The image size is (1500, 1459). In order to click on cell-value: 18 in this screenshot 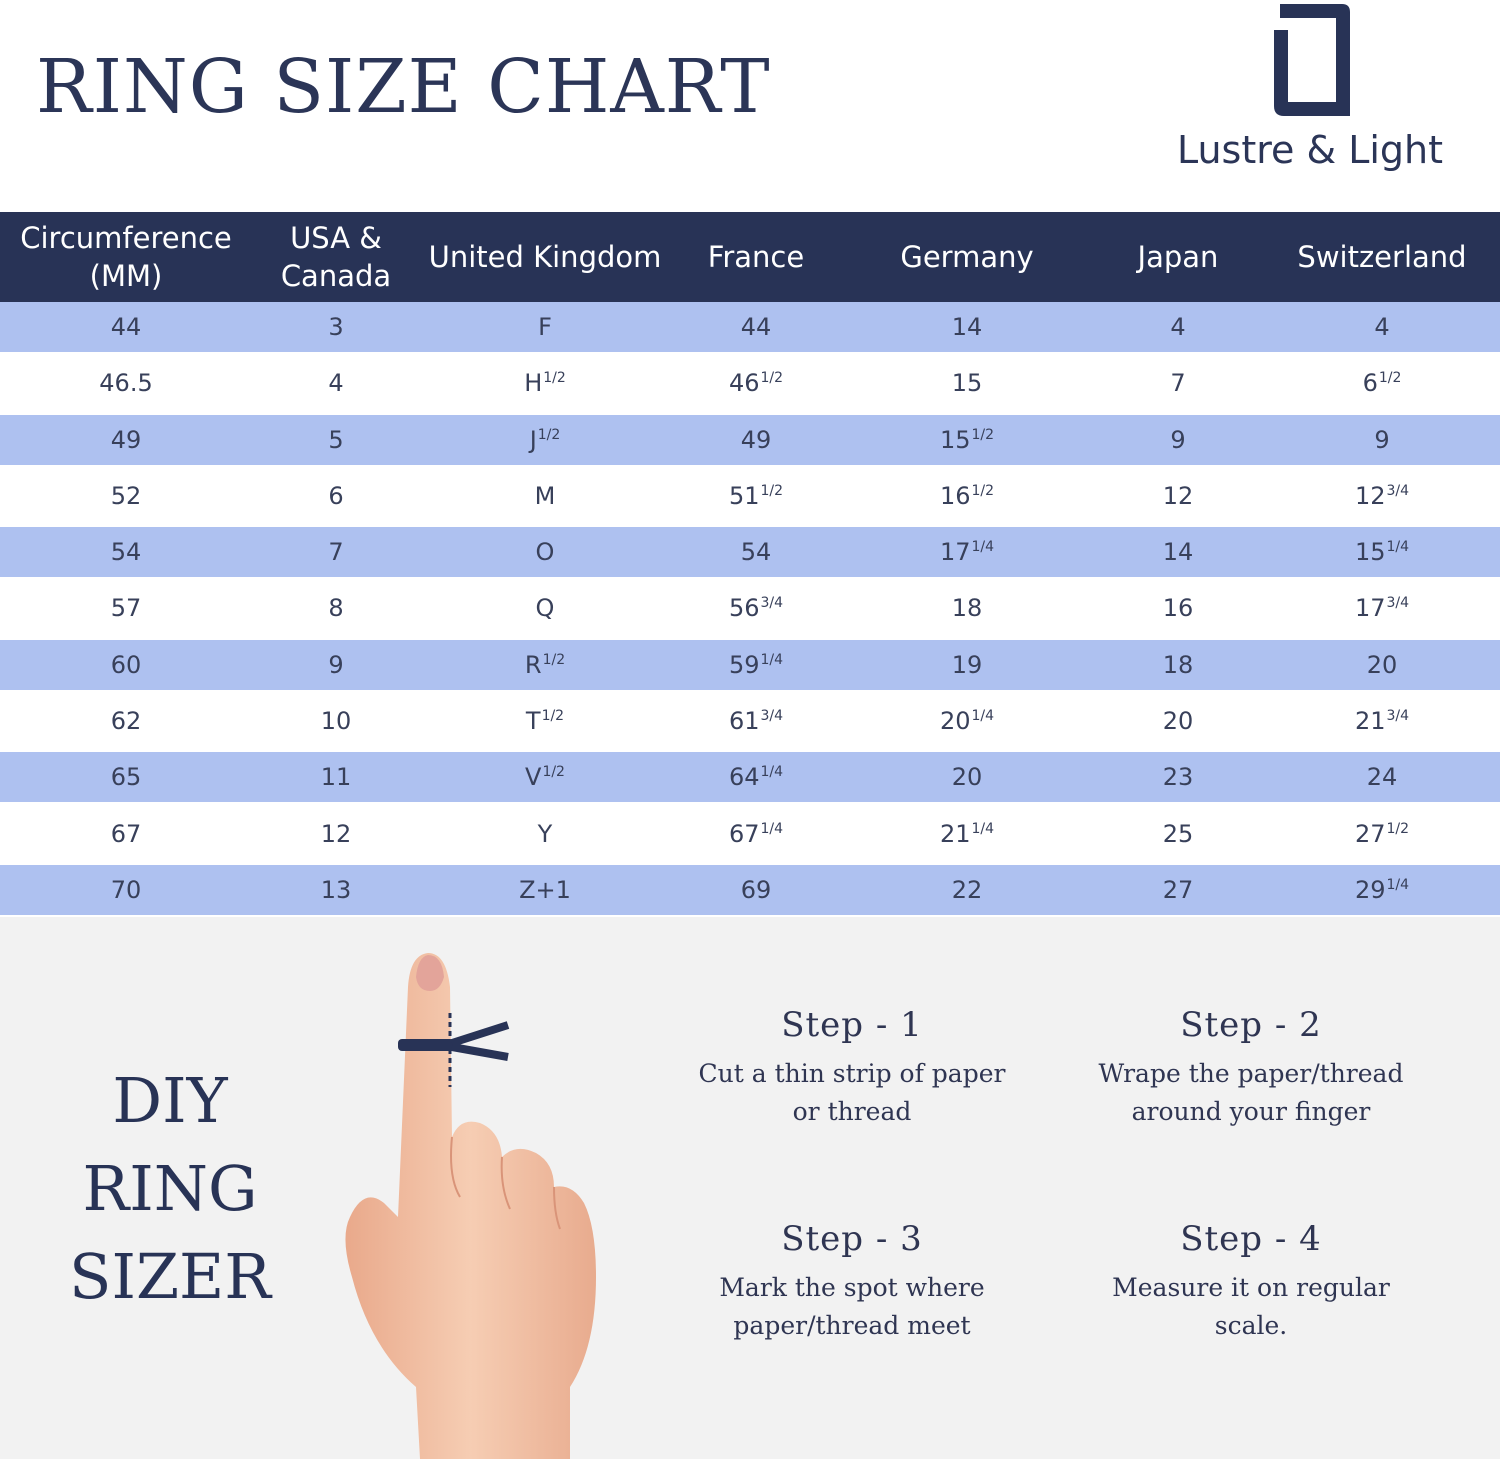, I will do `click(967, 608)`.